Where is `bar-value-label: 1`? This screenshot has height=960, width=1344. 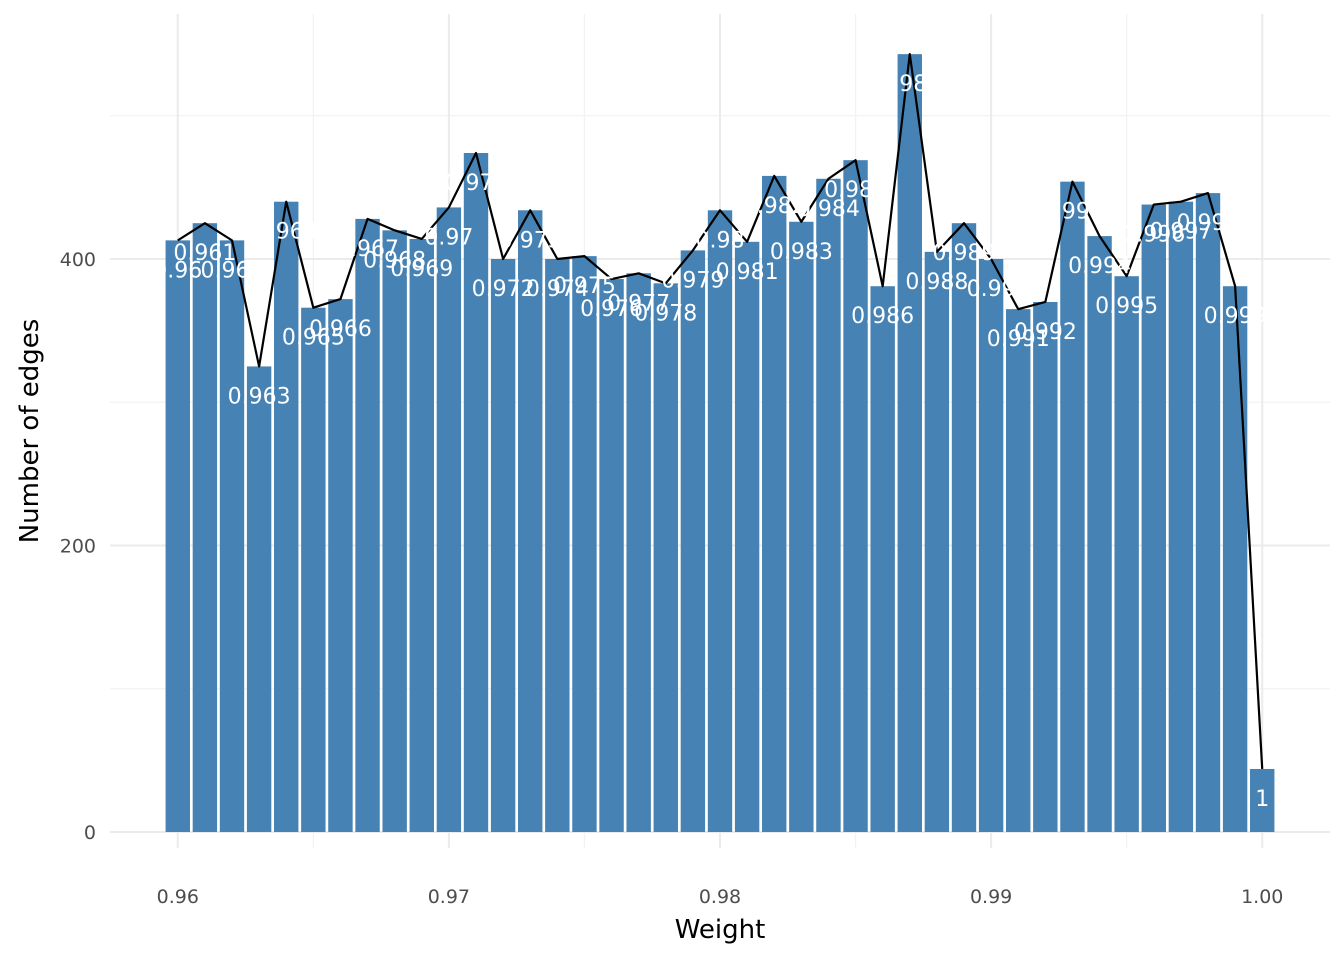
bar-value-label: 1 is located at coordinates (1262, 799).